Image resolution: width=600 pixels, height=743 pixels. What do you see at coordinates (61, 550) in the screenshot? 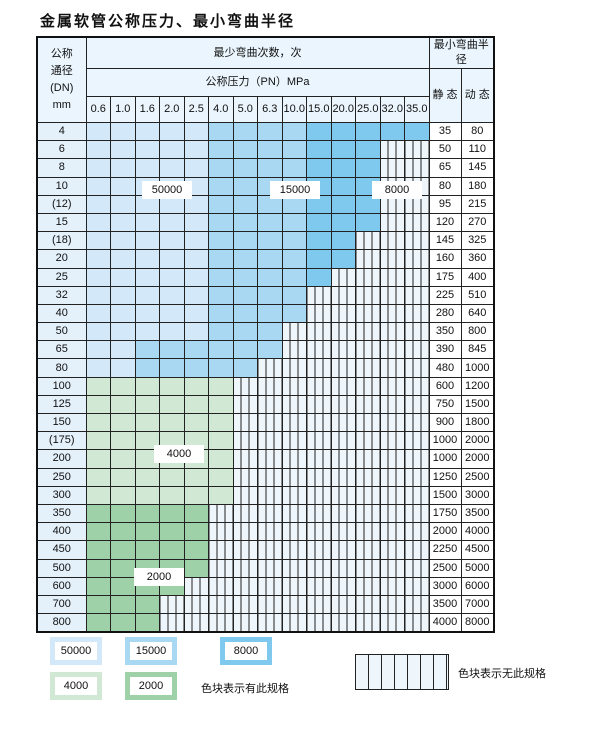
I see `dn-cell: 450` at bounding box center [61, 550].